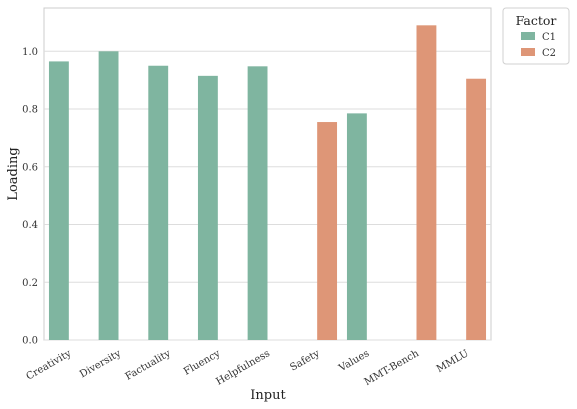  I want to click on y-tick-label: 0.0, so click(30, 341).